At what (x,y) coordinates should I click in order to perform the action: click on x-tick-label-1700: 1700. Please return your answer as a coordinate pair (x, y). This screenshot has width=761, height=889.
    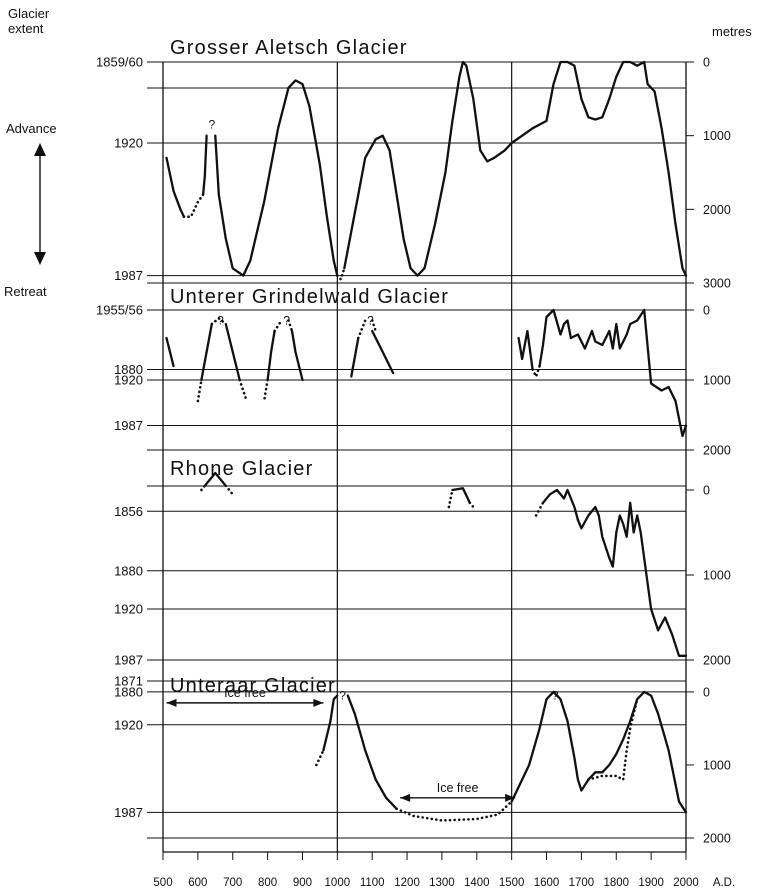
    Looking at the image, I should click on (582, 883).